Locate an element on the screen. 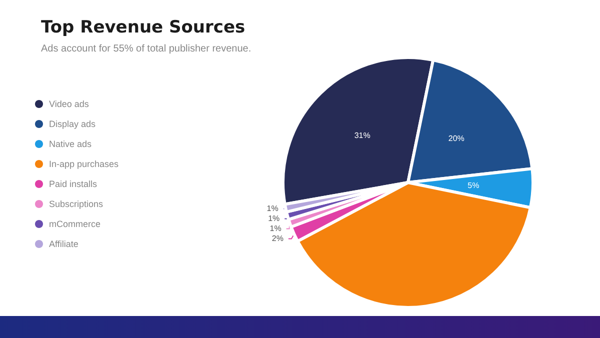  legend-label: mCommerce is located at coordinates (75, 224).